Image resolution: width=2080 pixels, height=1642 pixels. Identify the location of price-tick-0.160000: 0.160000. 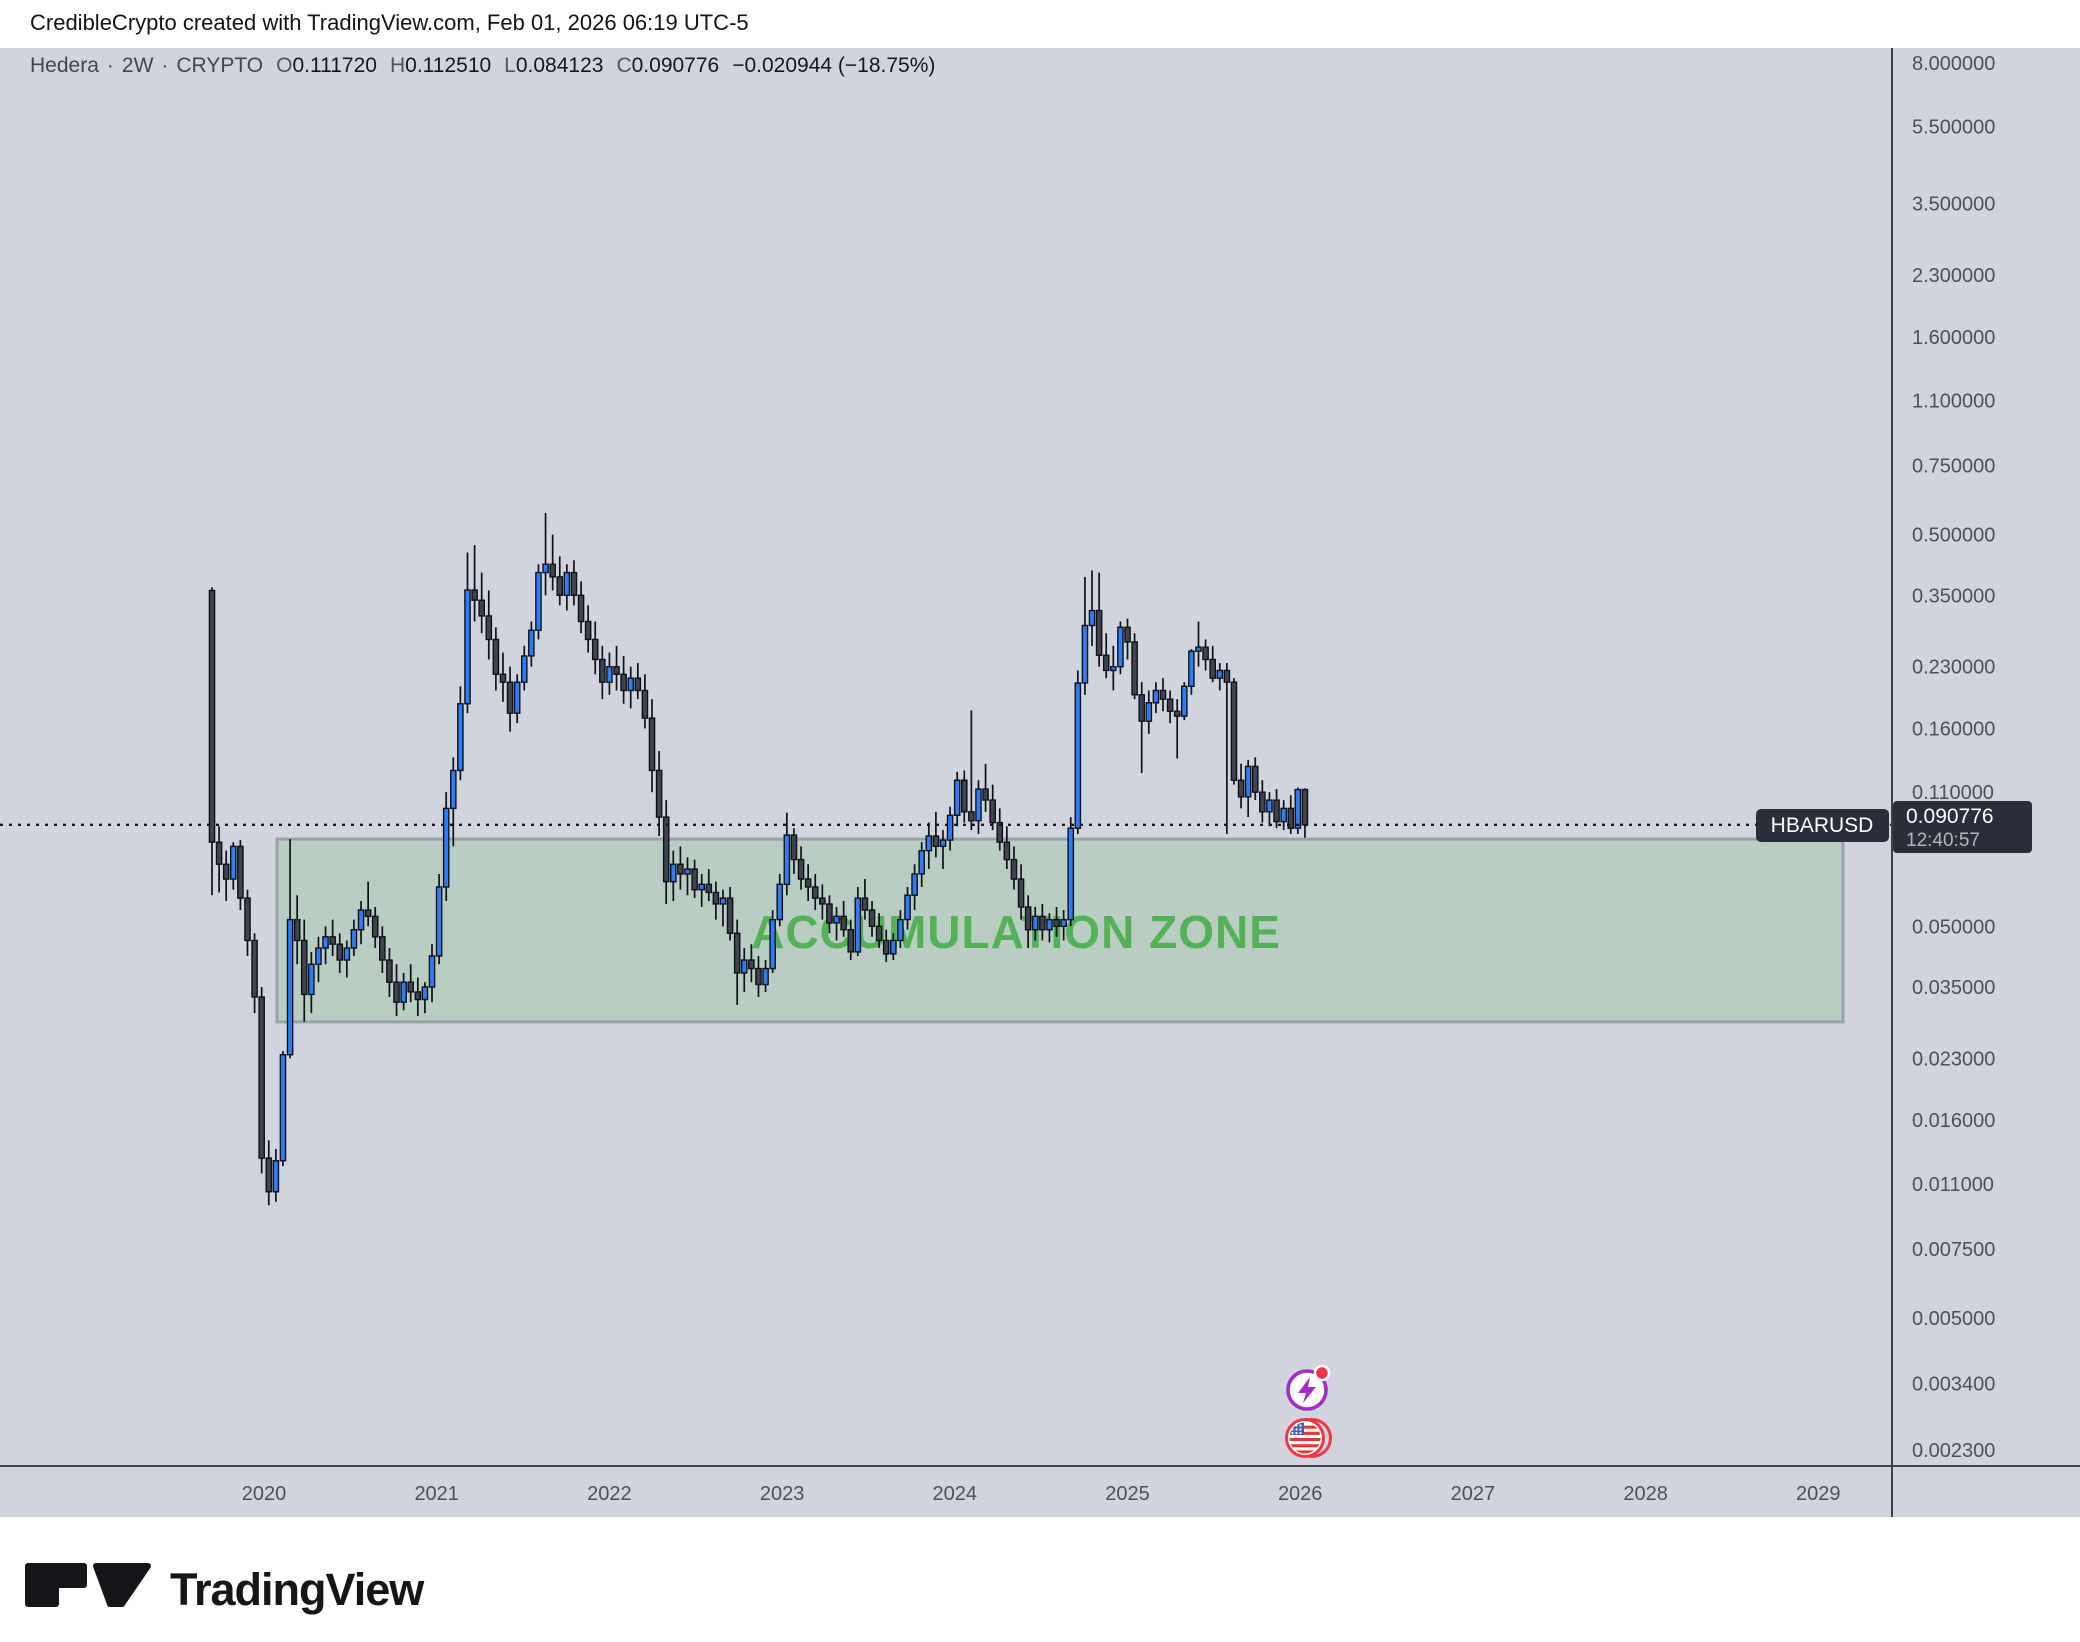
(1953, 729).